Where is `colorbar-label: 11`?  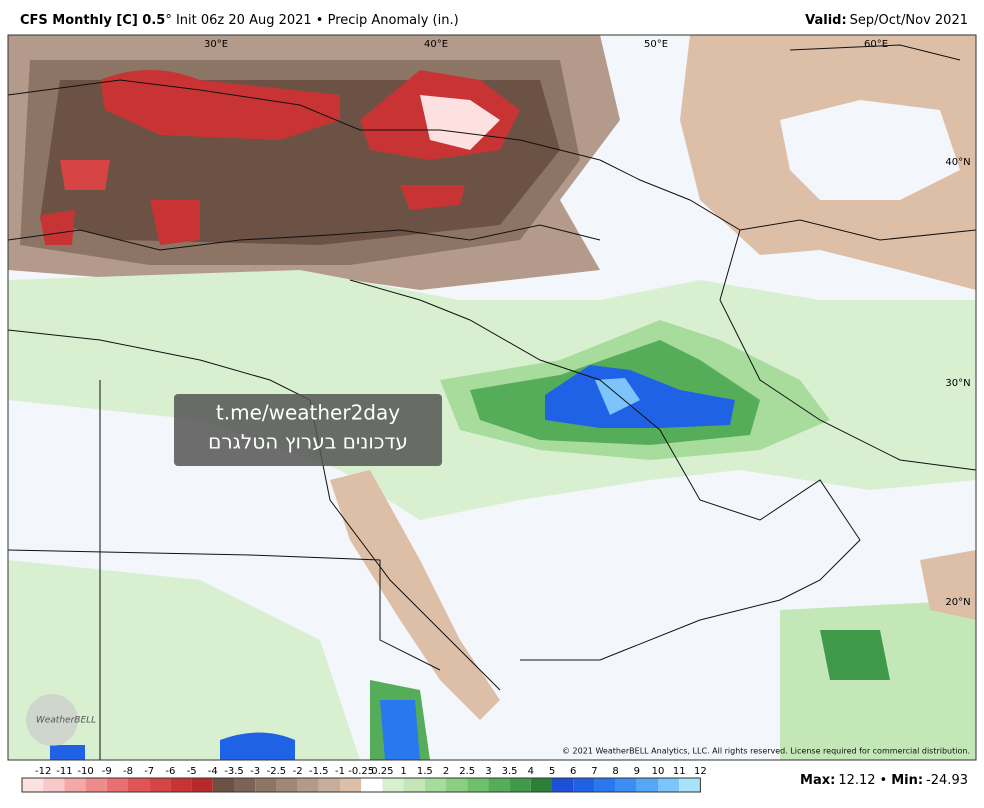
colorbar-label: 11 is located at coordinates (679, 771).